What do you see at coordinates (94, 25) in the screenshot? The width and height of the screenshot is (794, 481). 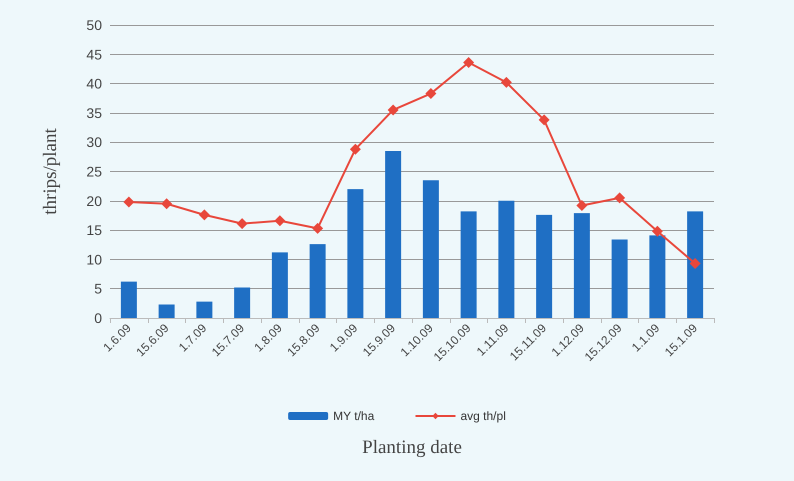 I see `y-tick-label: 50` at bounding box center [94, 25].